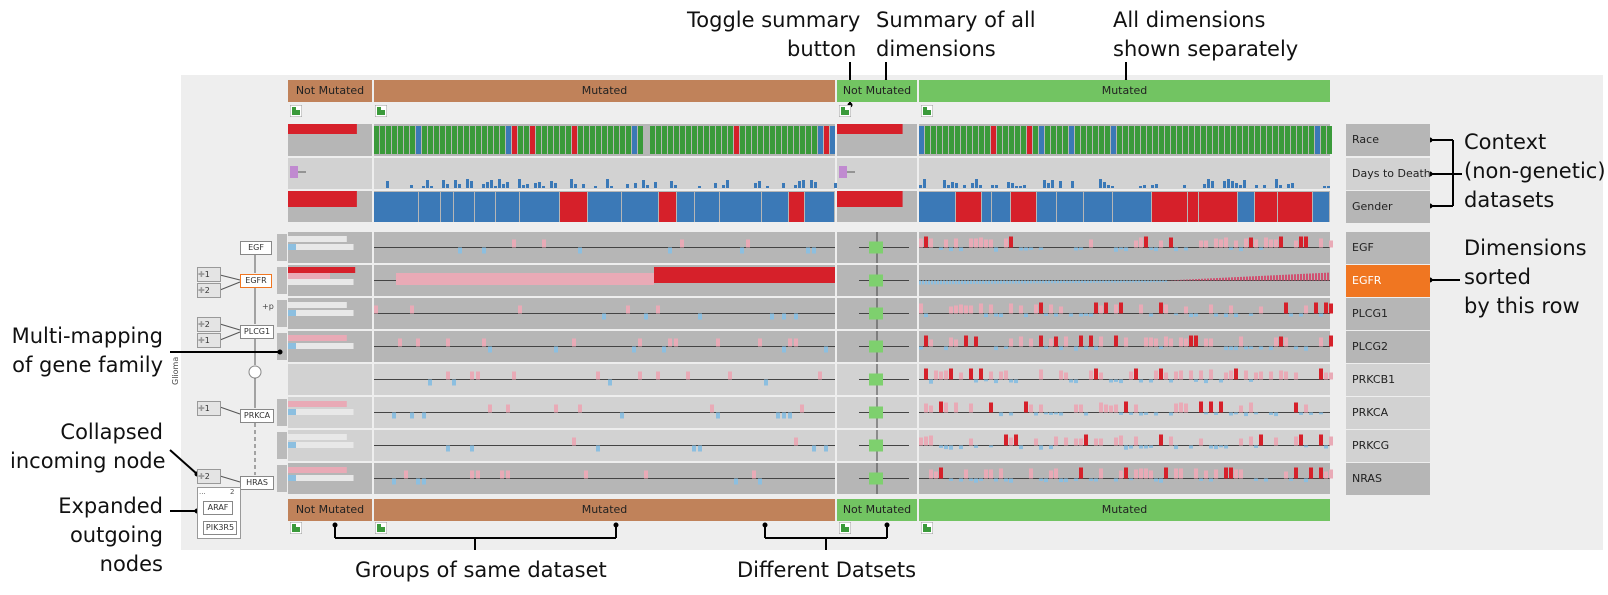 Image resolution: width=1608 pixels, height=595 pixels. Describe the element at coordinates (257, 483) in the screenshot. I see `pathway-node-hras: HRAS` at that location.